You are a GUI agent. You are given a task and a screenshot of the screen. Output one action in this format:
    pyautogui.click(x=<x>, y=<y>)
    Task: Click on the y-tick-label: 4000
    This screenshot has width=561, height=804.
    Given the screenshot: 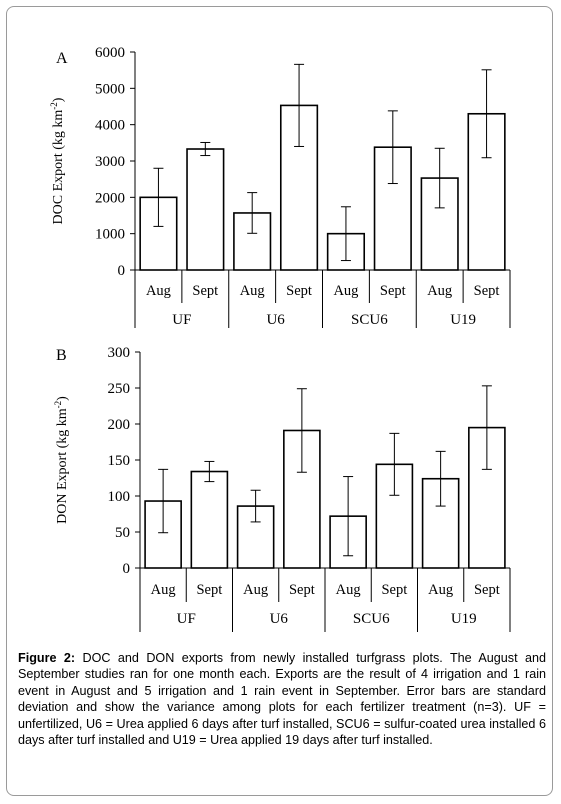 What is the action you would take?
    pyautogui.click(x=110, y=126)
    